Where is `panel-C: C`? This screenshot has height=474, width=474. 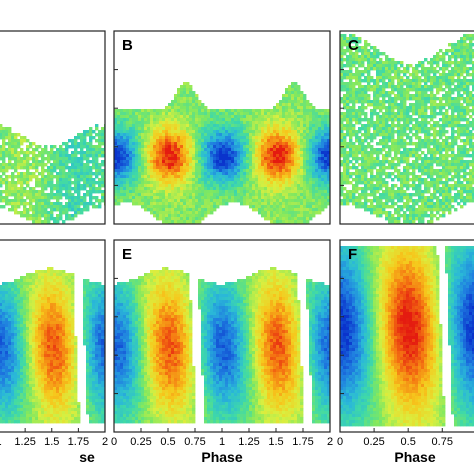 panel-C: C is located at coordinates (406, 127).